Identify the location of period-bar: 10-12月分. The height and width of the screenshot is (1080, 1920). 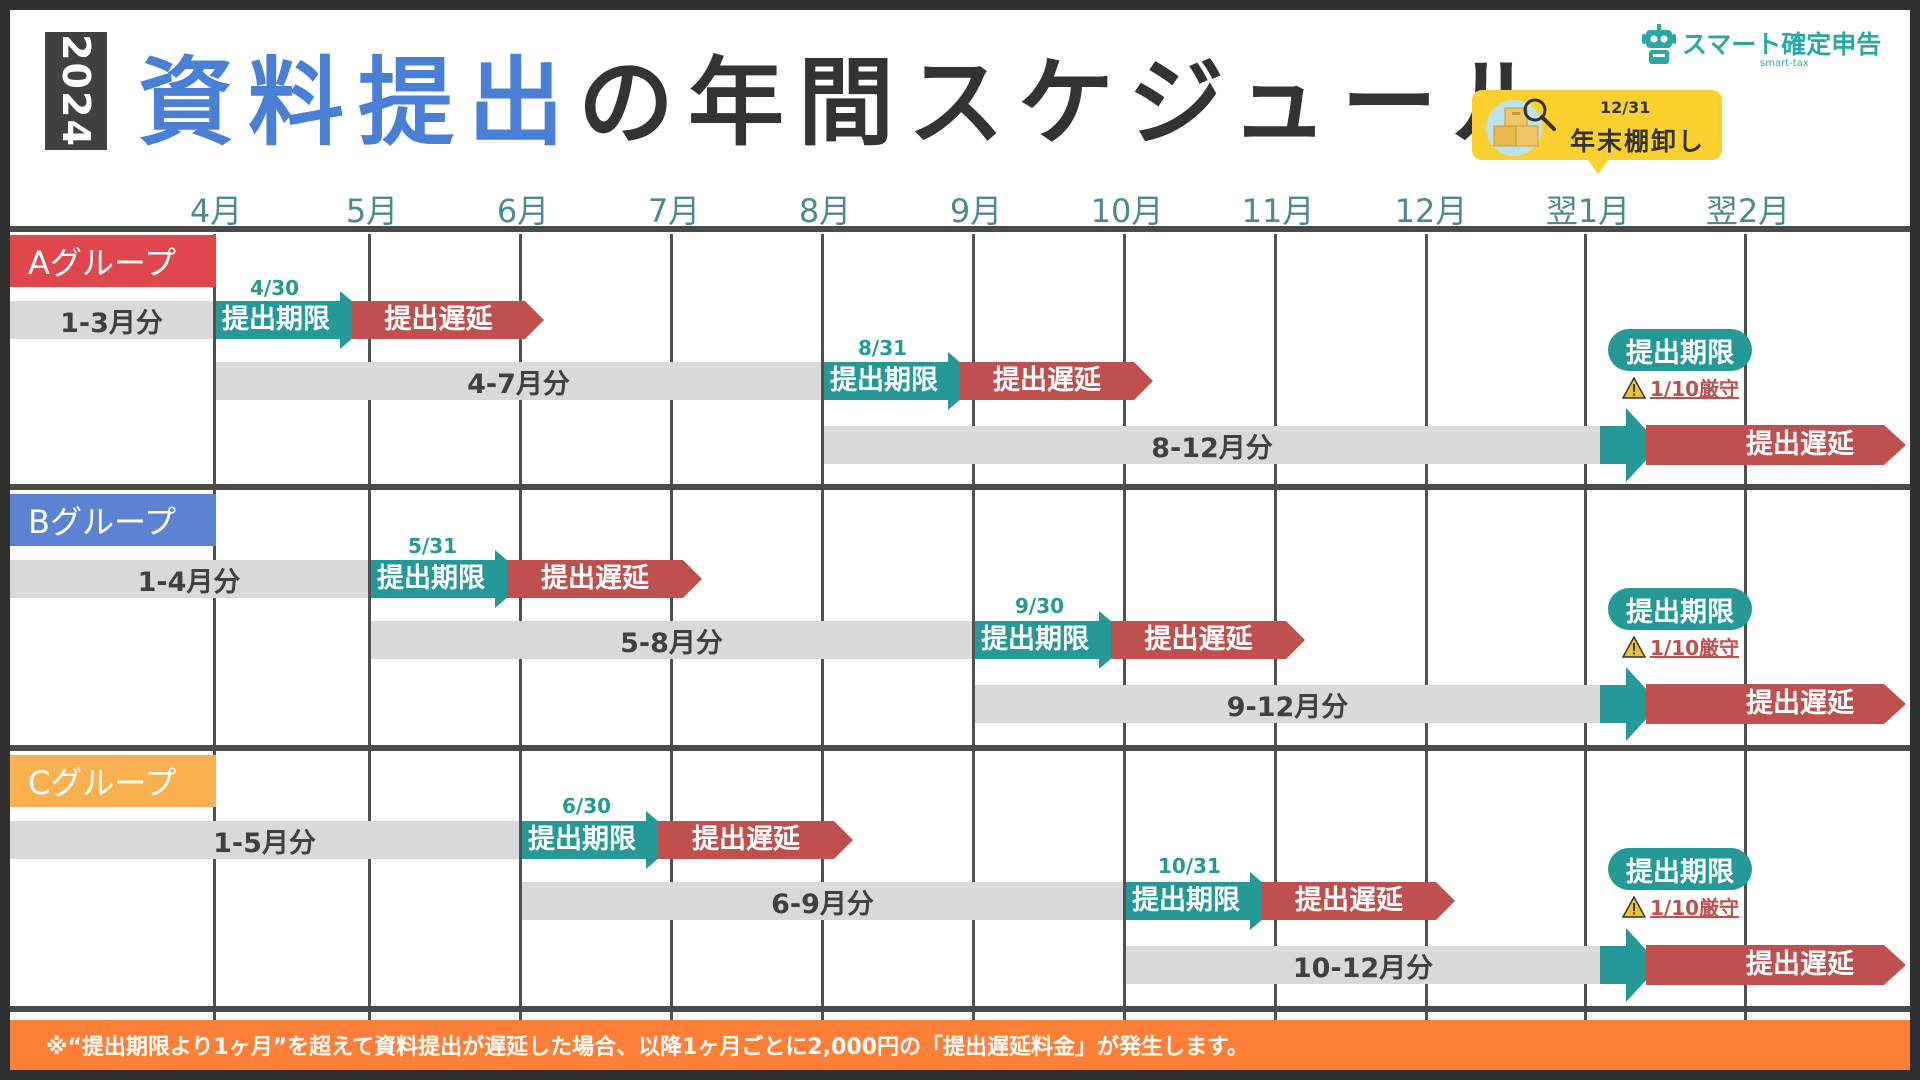
(1363, 965).